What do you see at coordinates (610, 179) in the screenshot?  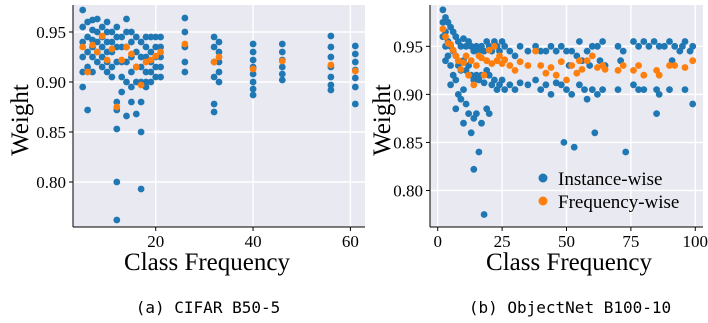 I see `legend-label-instance: Instance-wise` at bounding box center [610, 179].